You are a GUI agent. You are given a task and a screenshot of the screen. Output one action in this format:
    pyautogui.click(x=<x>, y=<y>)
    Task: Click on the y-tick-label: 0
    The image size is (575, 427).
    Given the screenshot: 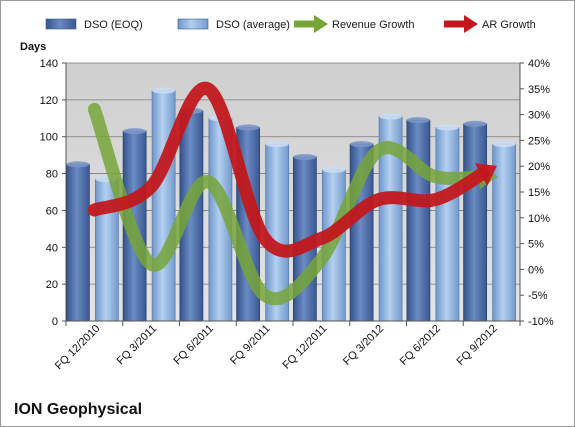 What is the action you would take?
    pyautogui.click(x=55, y=322)
    